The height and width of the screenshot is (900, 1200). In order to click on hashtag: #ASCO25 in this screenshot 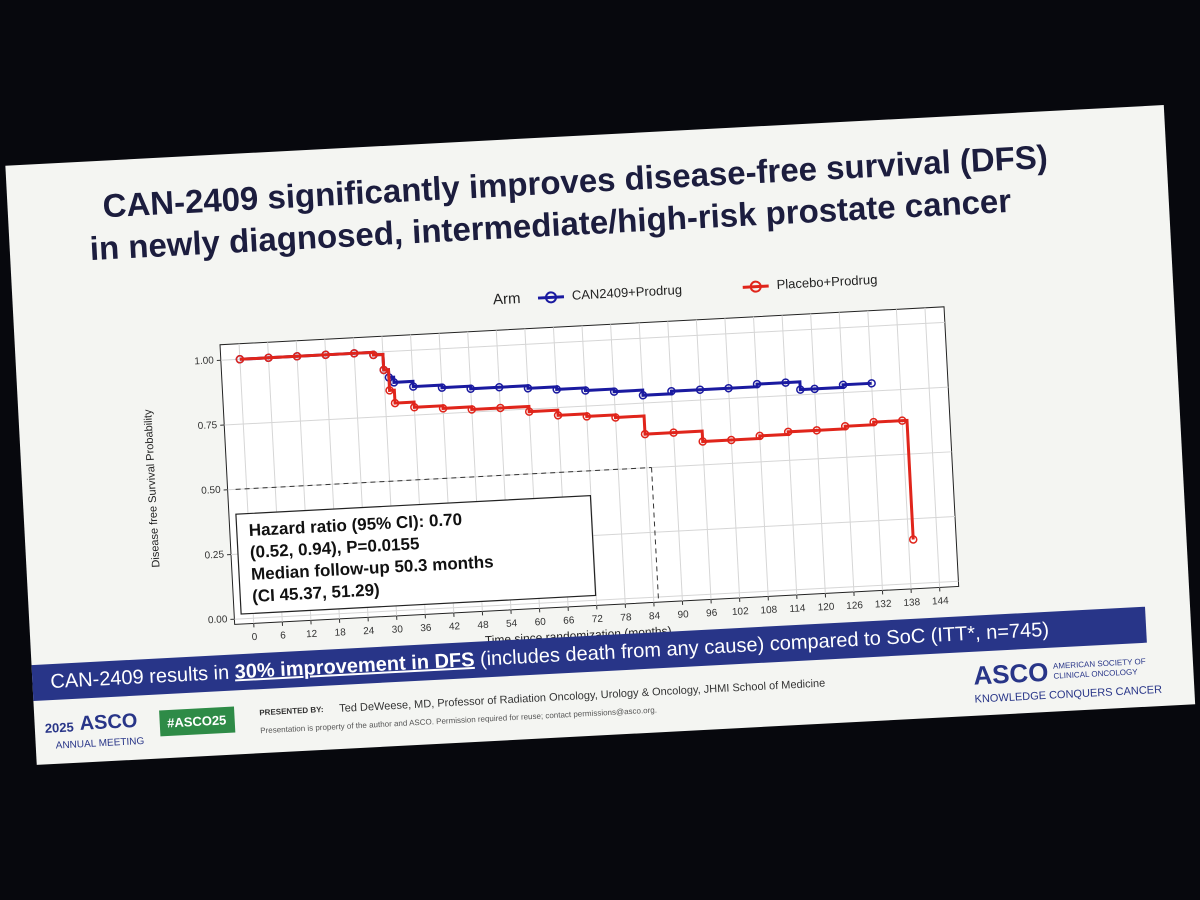, I will do `click(197, 721)`.